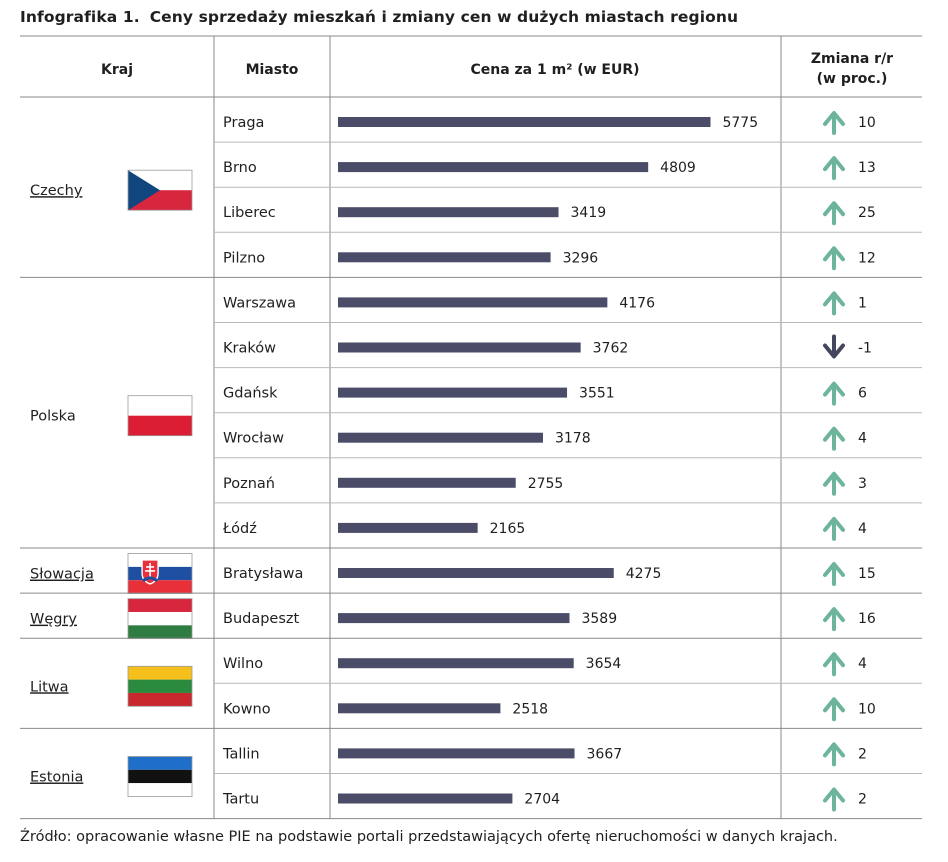  What do you see at coordinates (53, 620) in the screenshot?
I see `country-label: Węgry` at bounding box center [53, 620].